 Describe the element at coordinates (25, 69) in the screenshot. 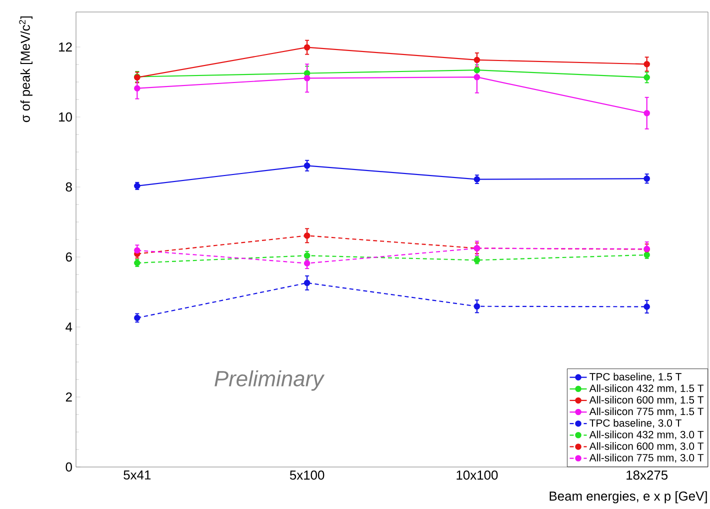

I see `y-axis-title: σ of peak [MeV/c$^{2}$]` at that location.